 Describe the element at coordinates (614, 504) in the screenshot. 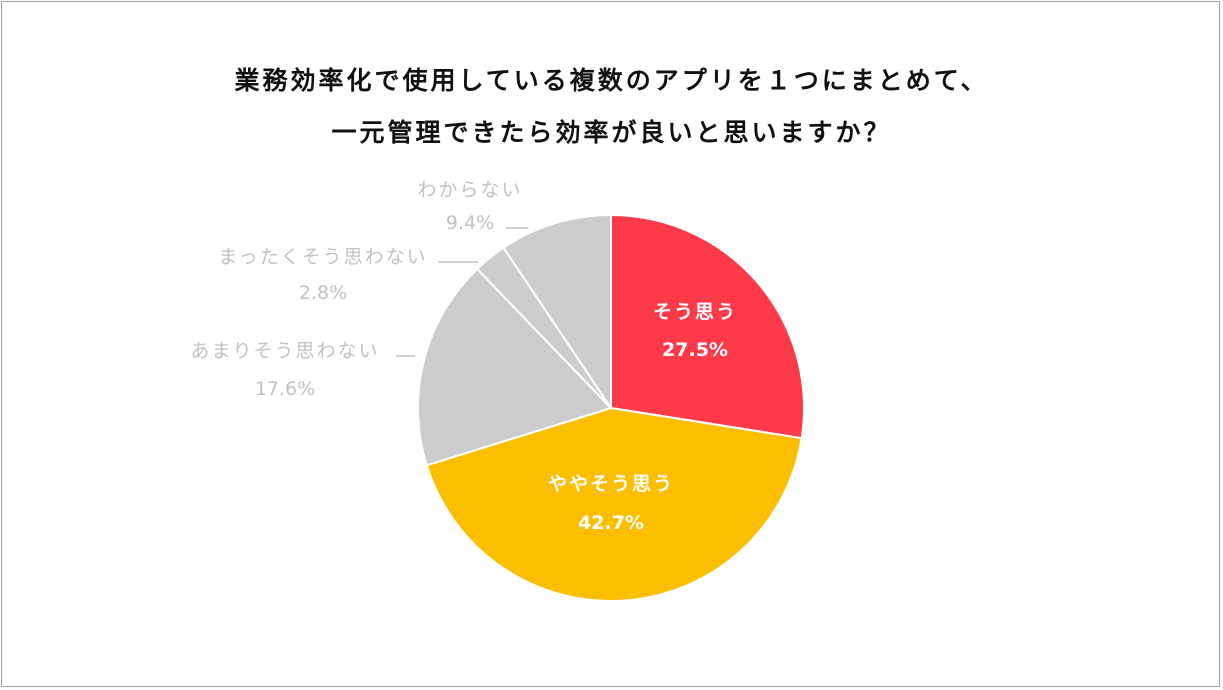

I see `pie-slice-yaya-sou-omou` at that location.